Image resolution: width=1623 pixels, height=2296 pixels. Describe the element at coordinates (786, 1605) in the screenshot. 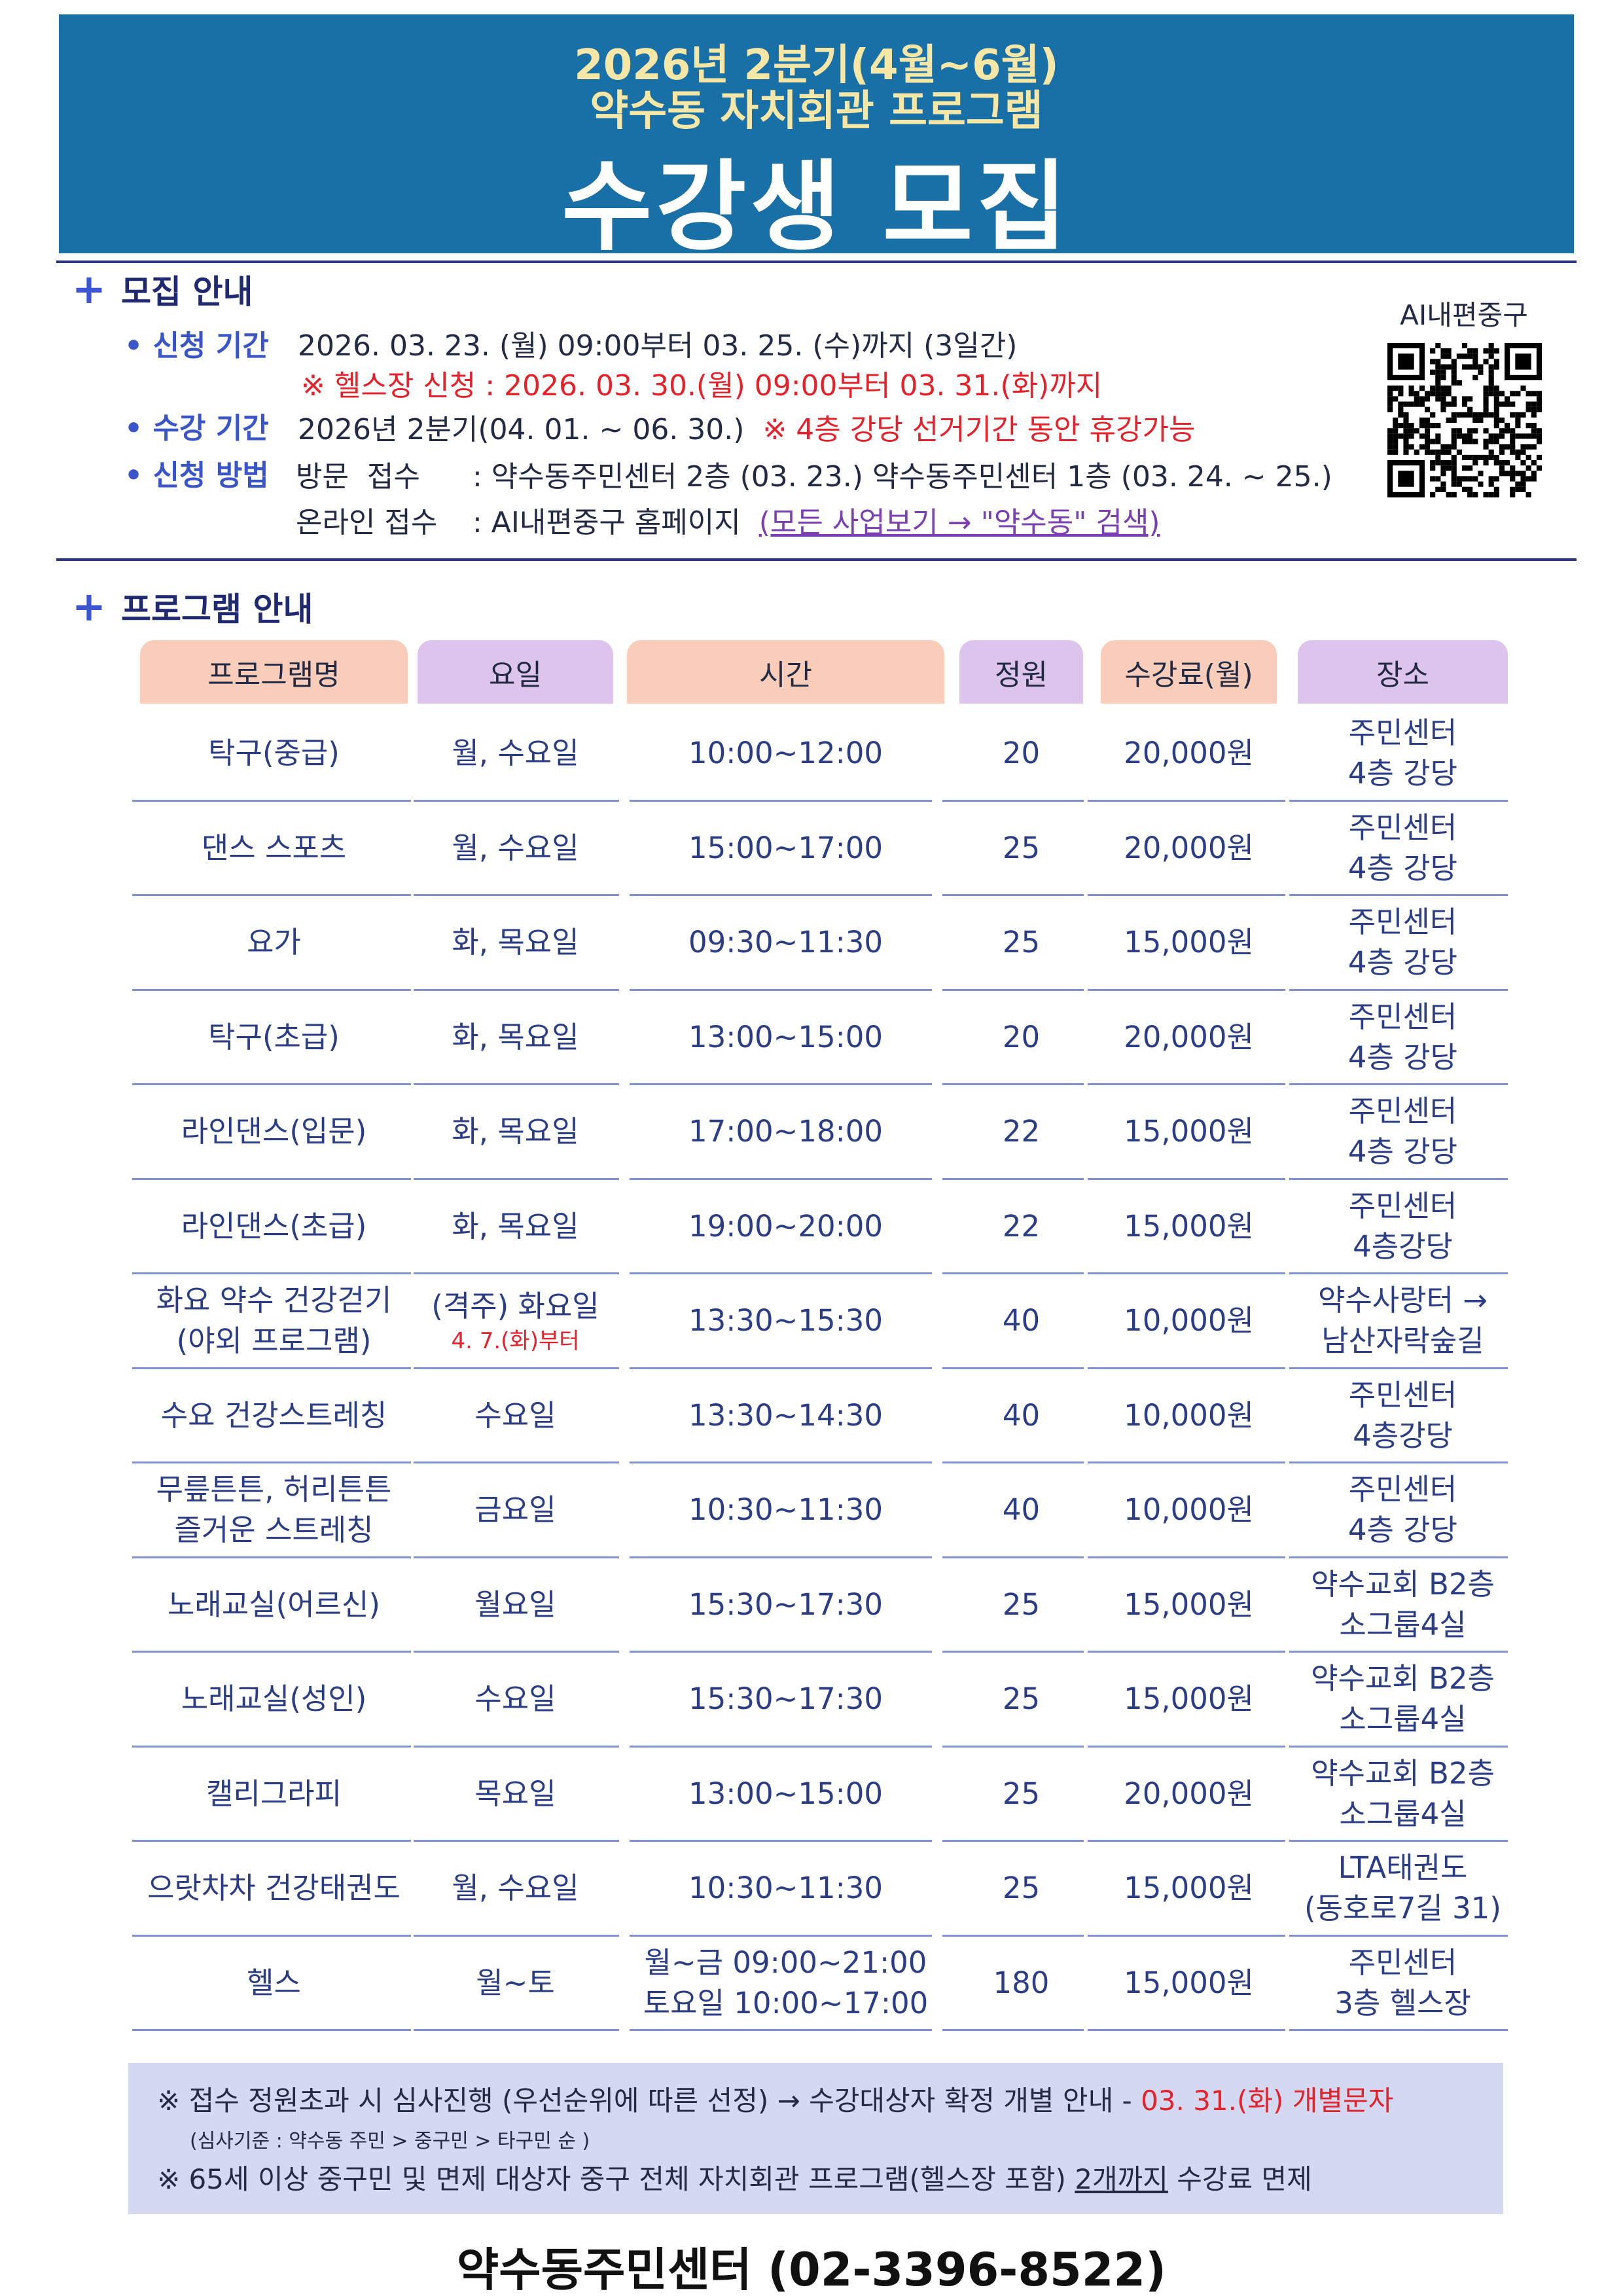

I see `table-cell: 15:30~17:30` at that location.